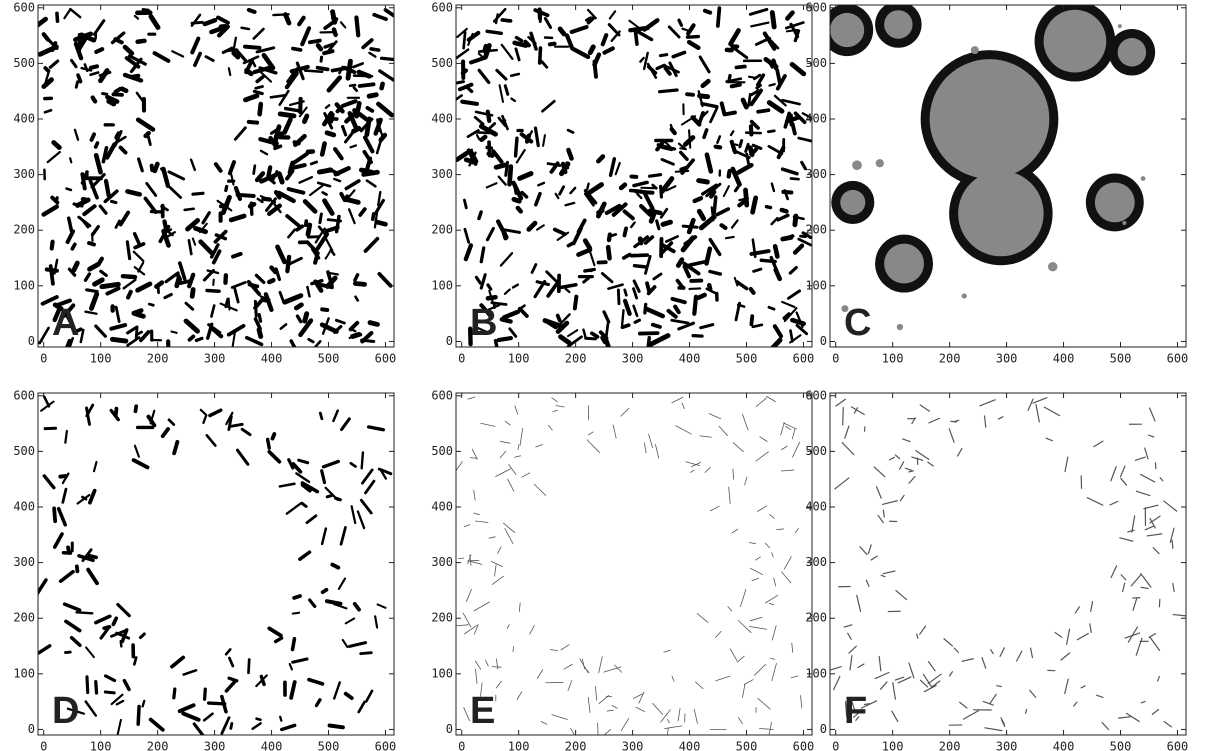 Image resolution: width=1224 pixels, height=751 pixels. Describe the element at coordinates (1143, 178) in the screenshot. I see `speck` at that location.